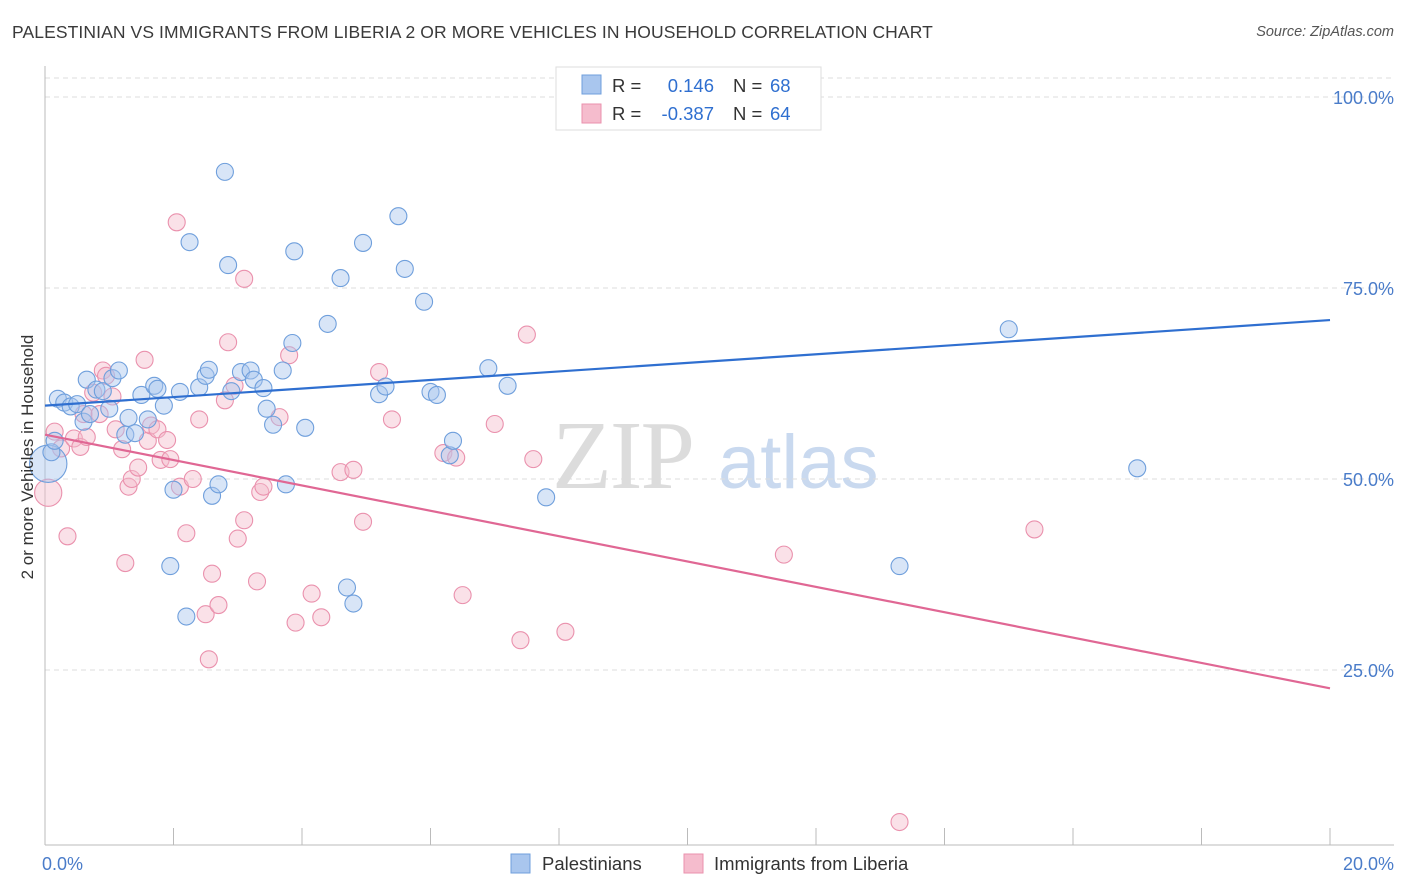  I want to click on watermark-atlas: atlas, so click(798, 462).